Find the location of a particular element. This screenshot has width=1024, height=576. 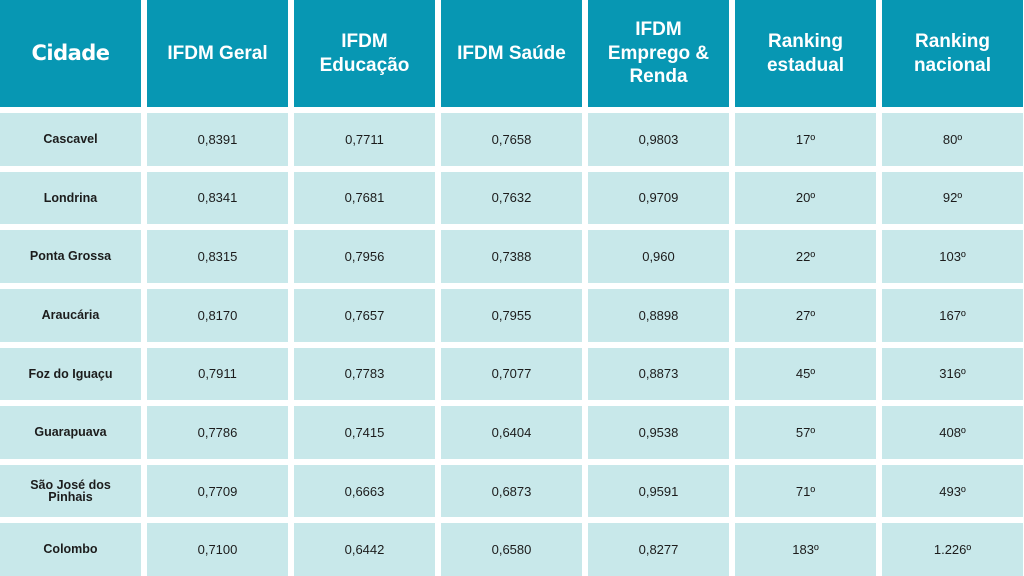

ifdm-educacao-cell: 0,7657 is located at coordinates (364, 315).